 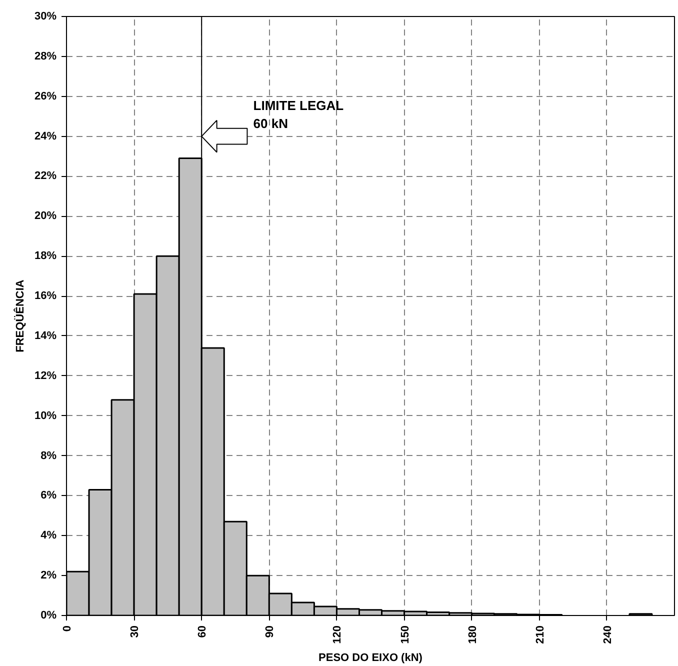 What do you see at coordinates (45, 216) in the screenshot?
I see `y-tick-label: 20%` at bounding box center [45, 216].